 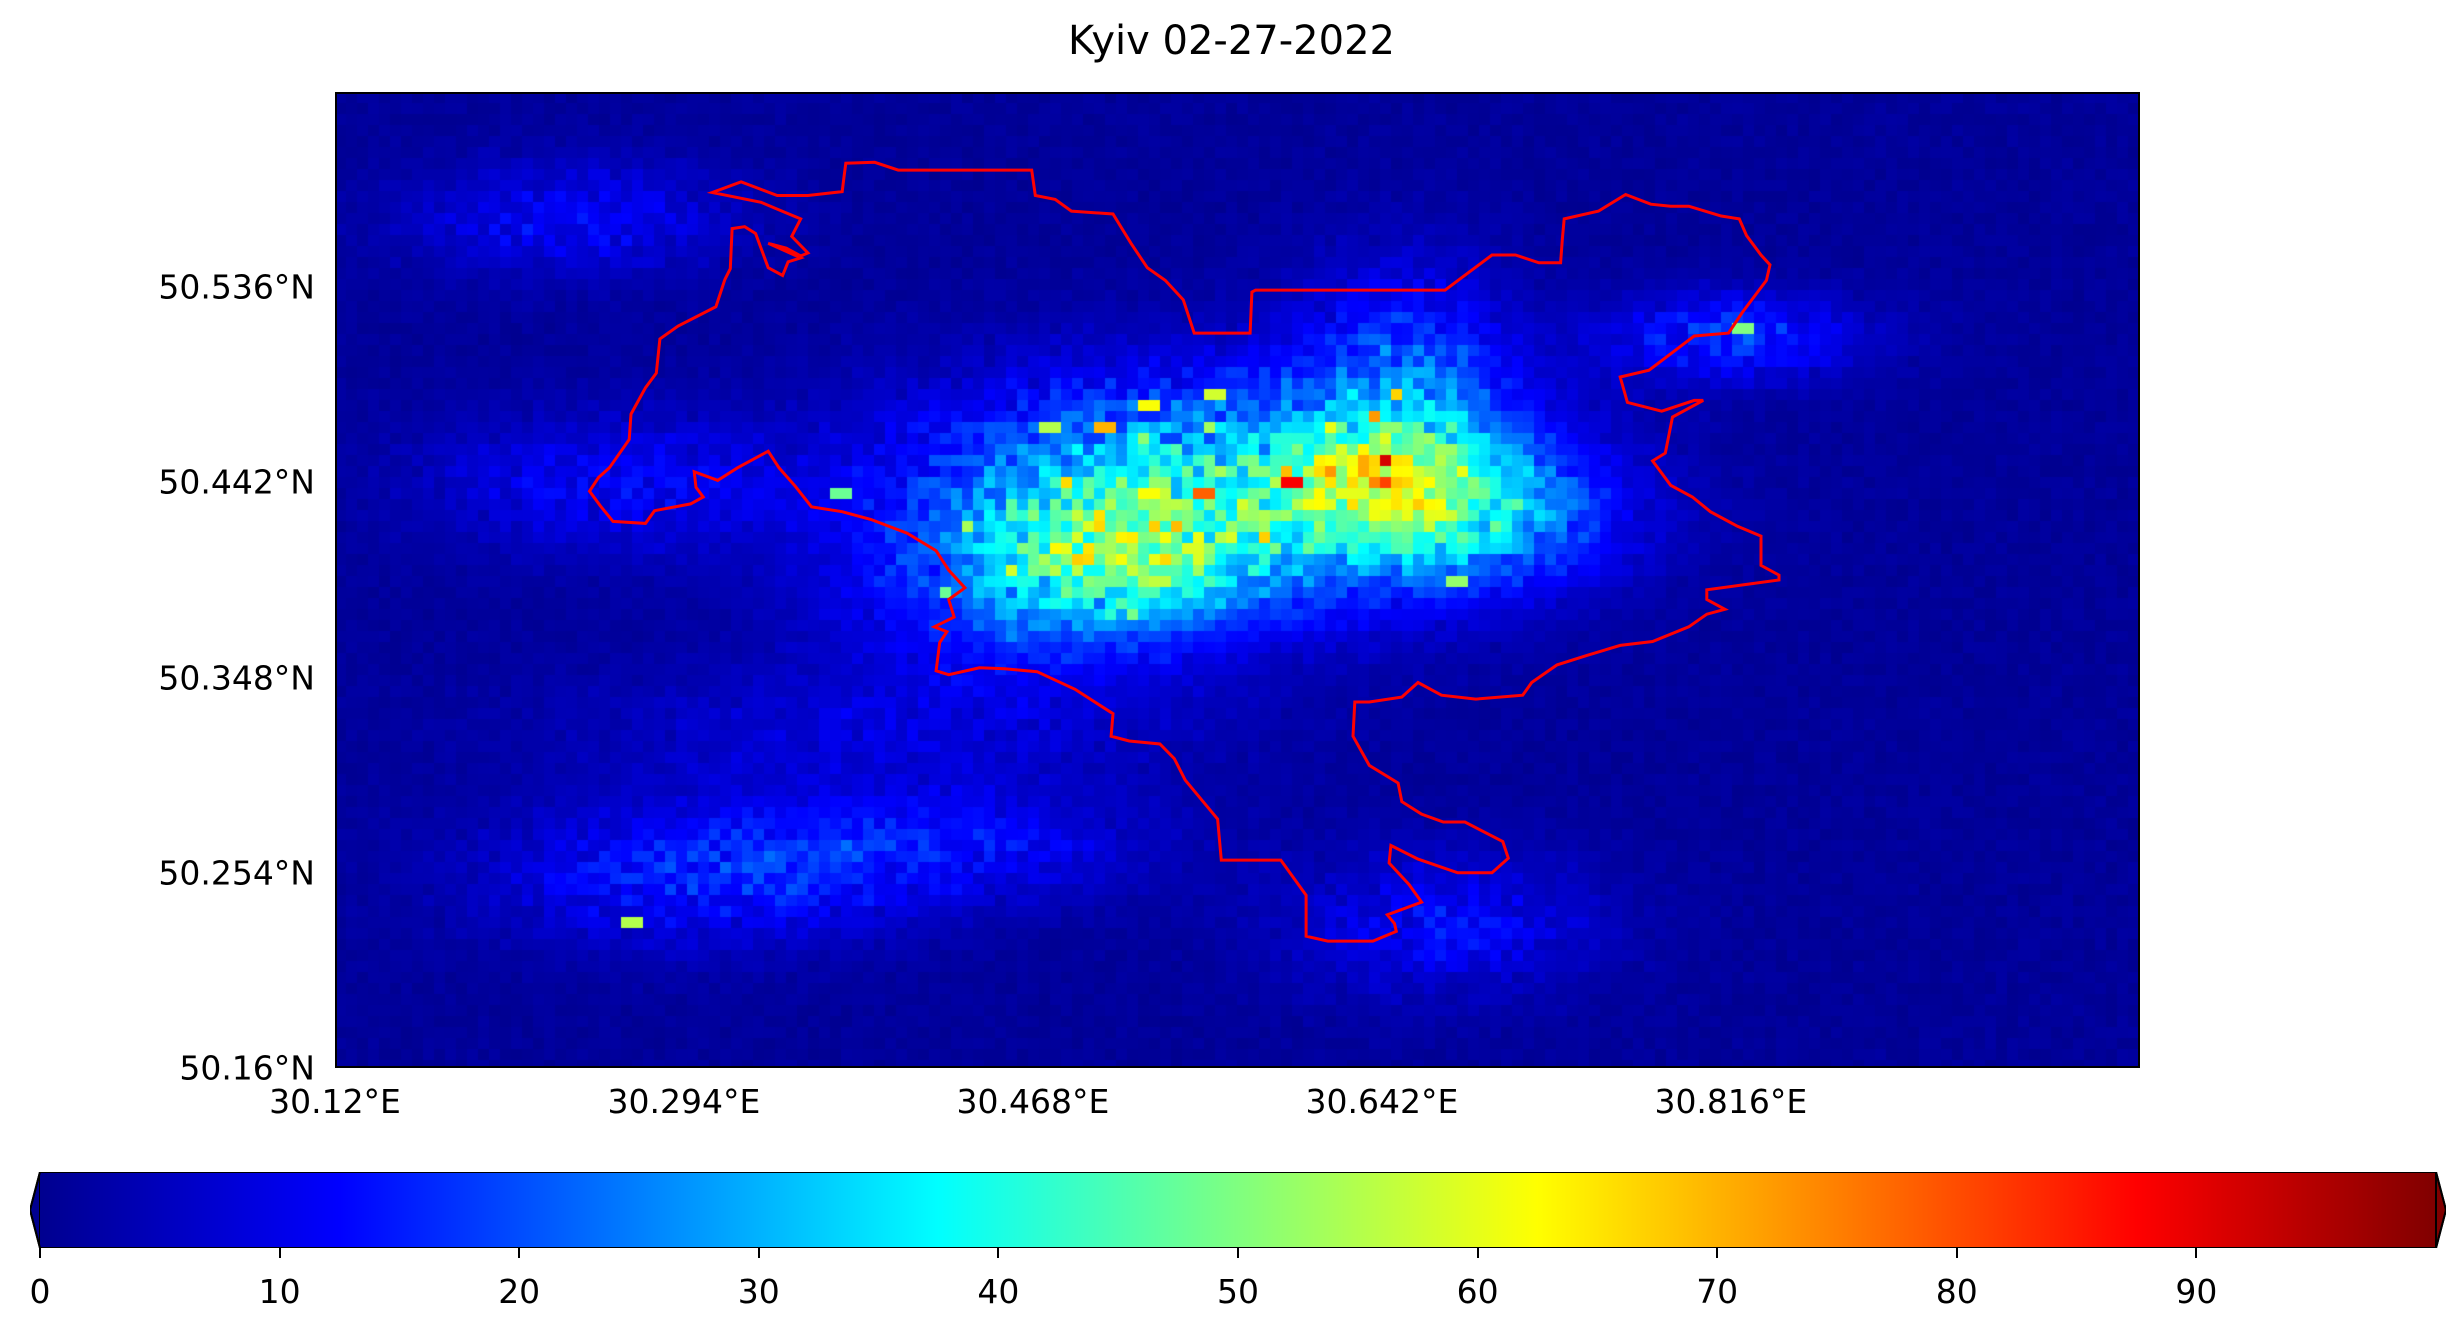 I want to click on colorbar-tick-label: 40, so click(x=998, y=1291).